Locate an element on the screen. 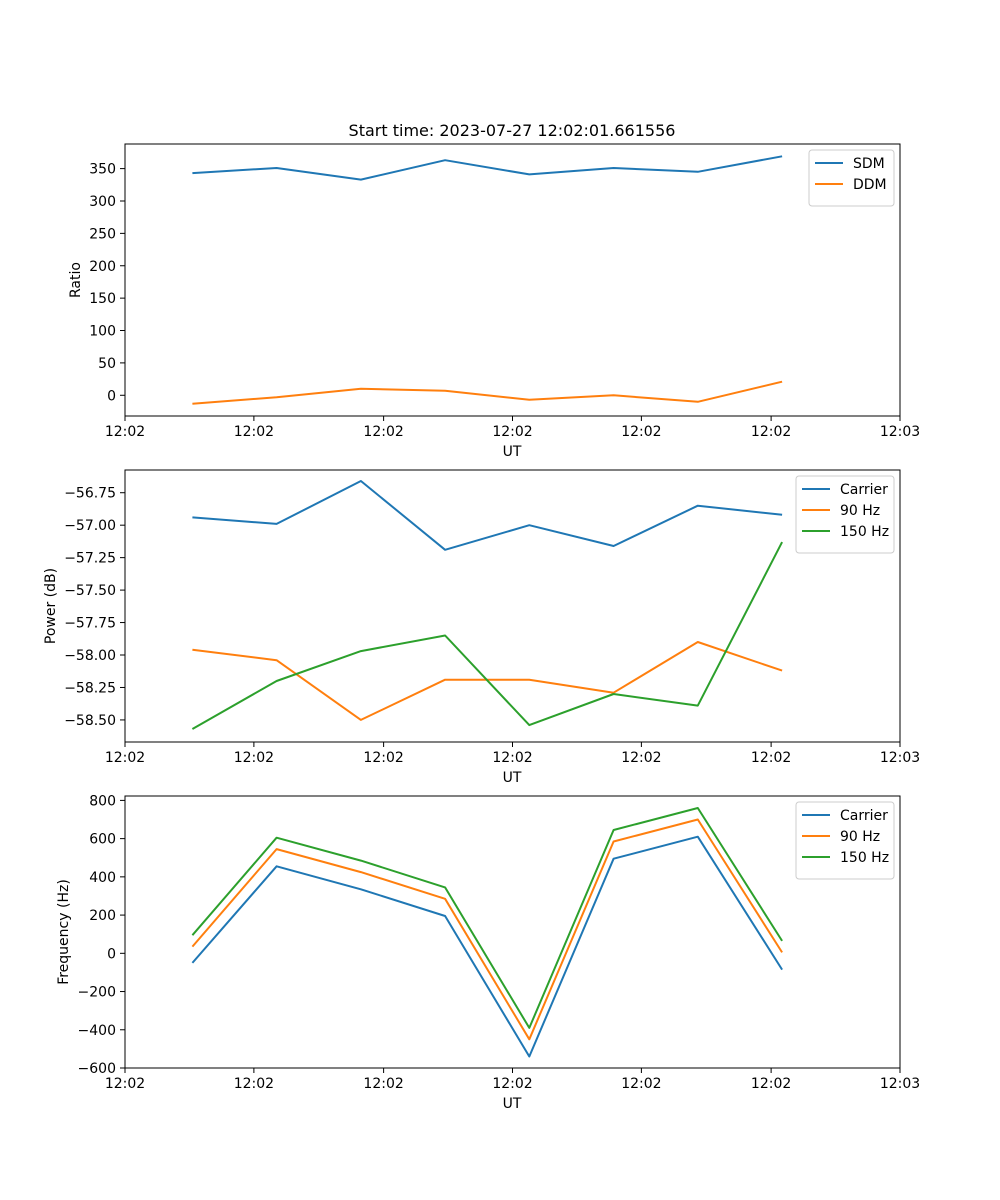 Image resolution: width=1000 pixels, height=1200 pixels. y-tick-label: −57.00 is located at coordinates (90, 526).